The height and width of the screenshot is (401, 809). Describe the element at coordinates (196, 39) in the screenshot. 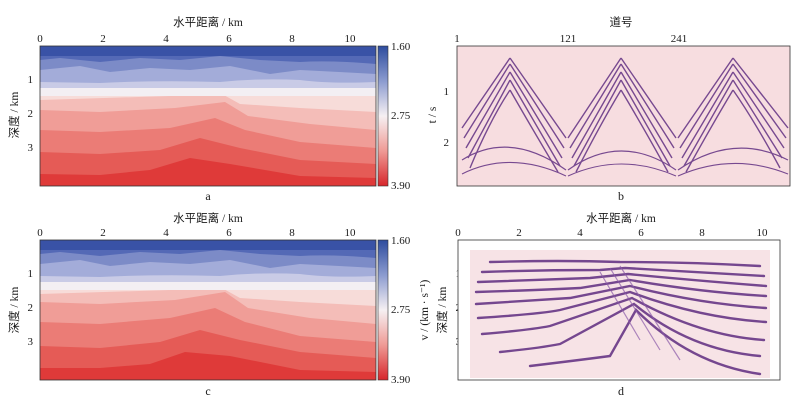

I see `panel-a-x-ticks: 0 2 4 6 8 10` at that location.